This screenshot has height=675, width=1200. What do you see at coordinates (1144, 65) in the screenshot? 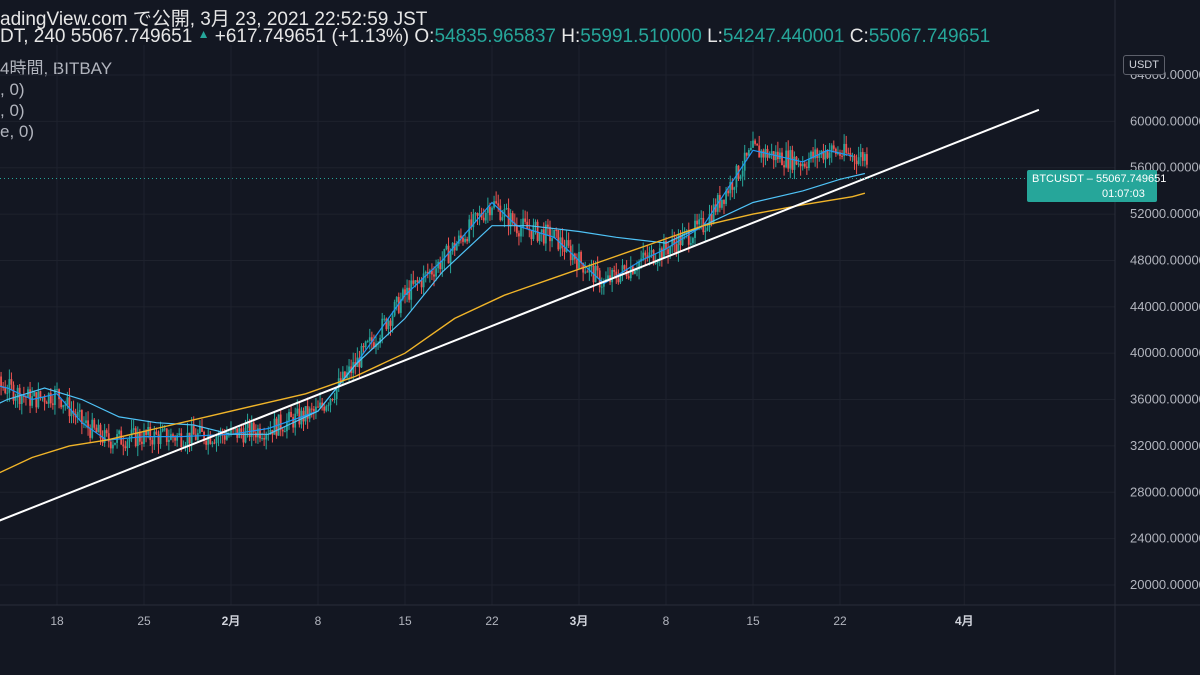
I see `currency-badge: USDT` at bounding box center [1144, 65].